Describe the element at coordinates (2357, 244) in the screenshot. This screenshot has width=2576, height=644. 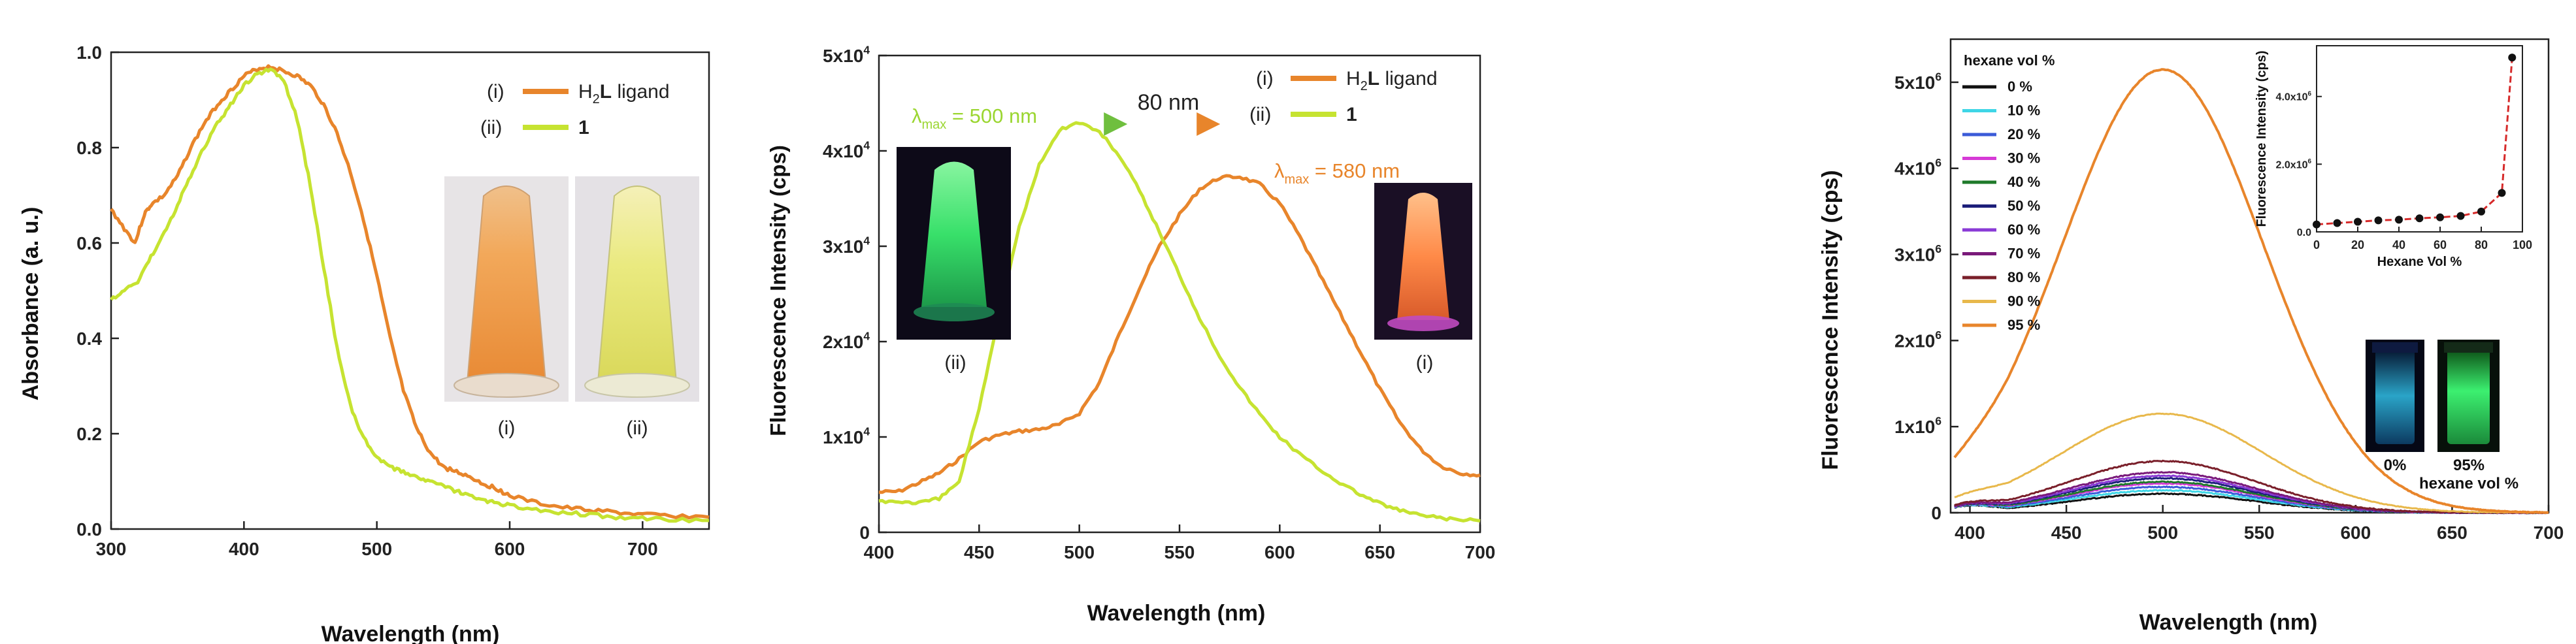
I see `inset-x-tick-label: 20` at that location.